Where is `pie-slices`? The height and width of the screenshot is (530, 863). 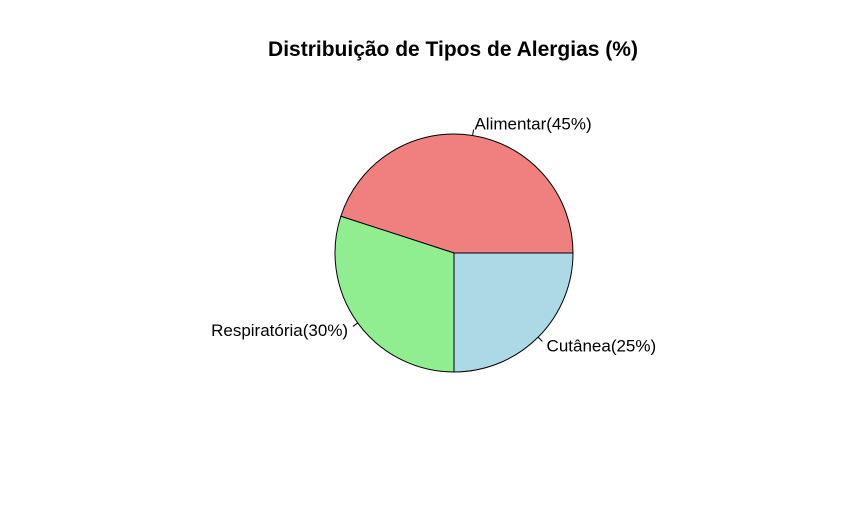
pie-slices is located at coordinates (454, 253).